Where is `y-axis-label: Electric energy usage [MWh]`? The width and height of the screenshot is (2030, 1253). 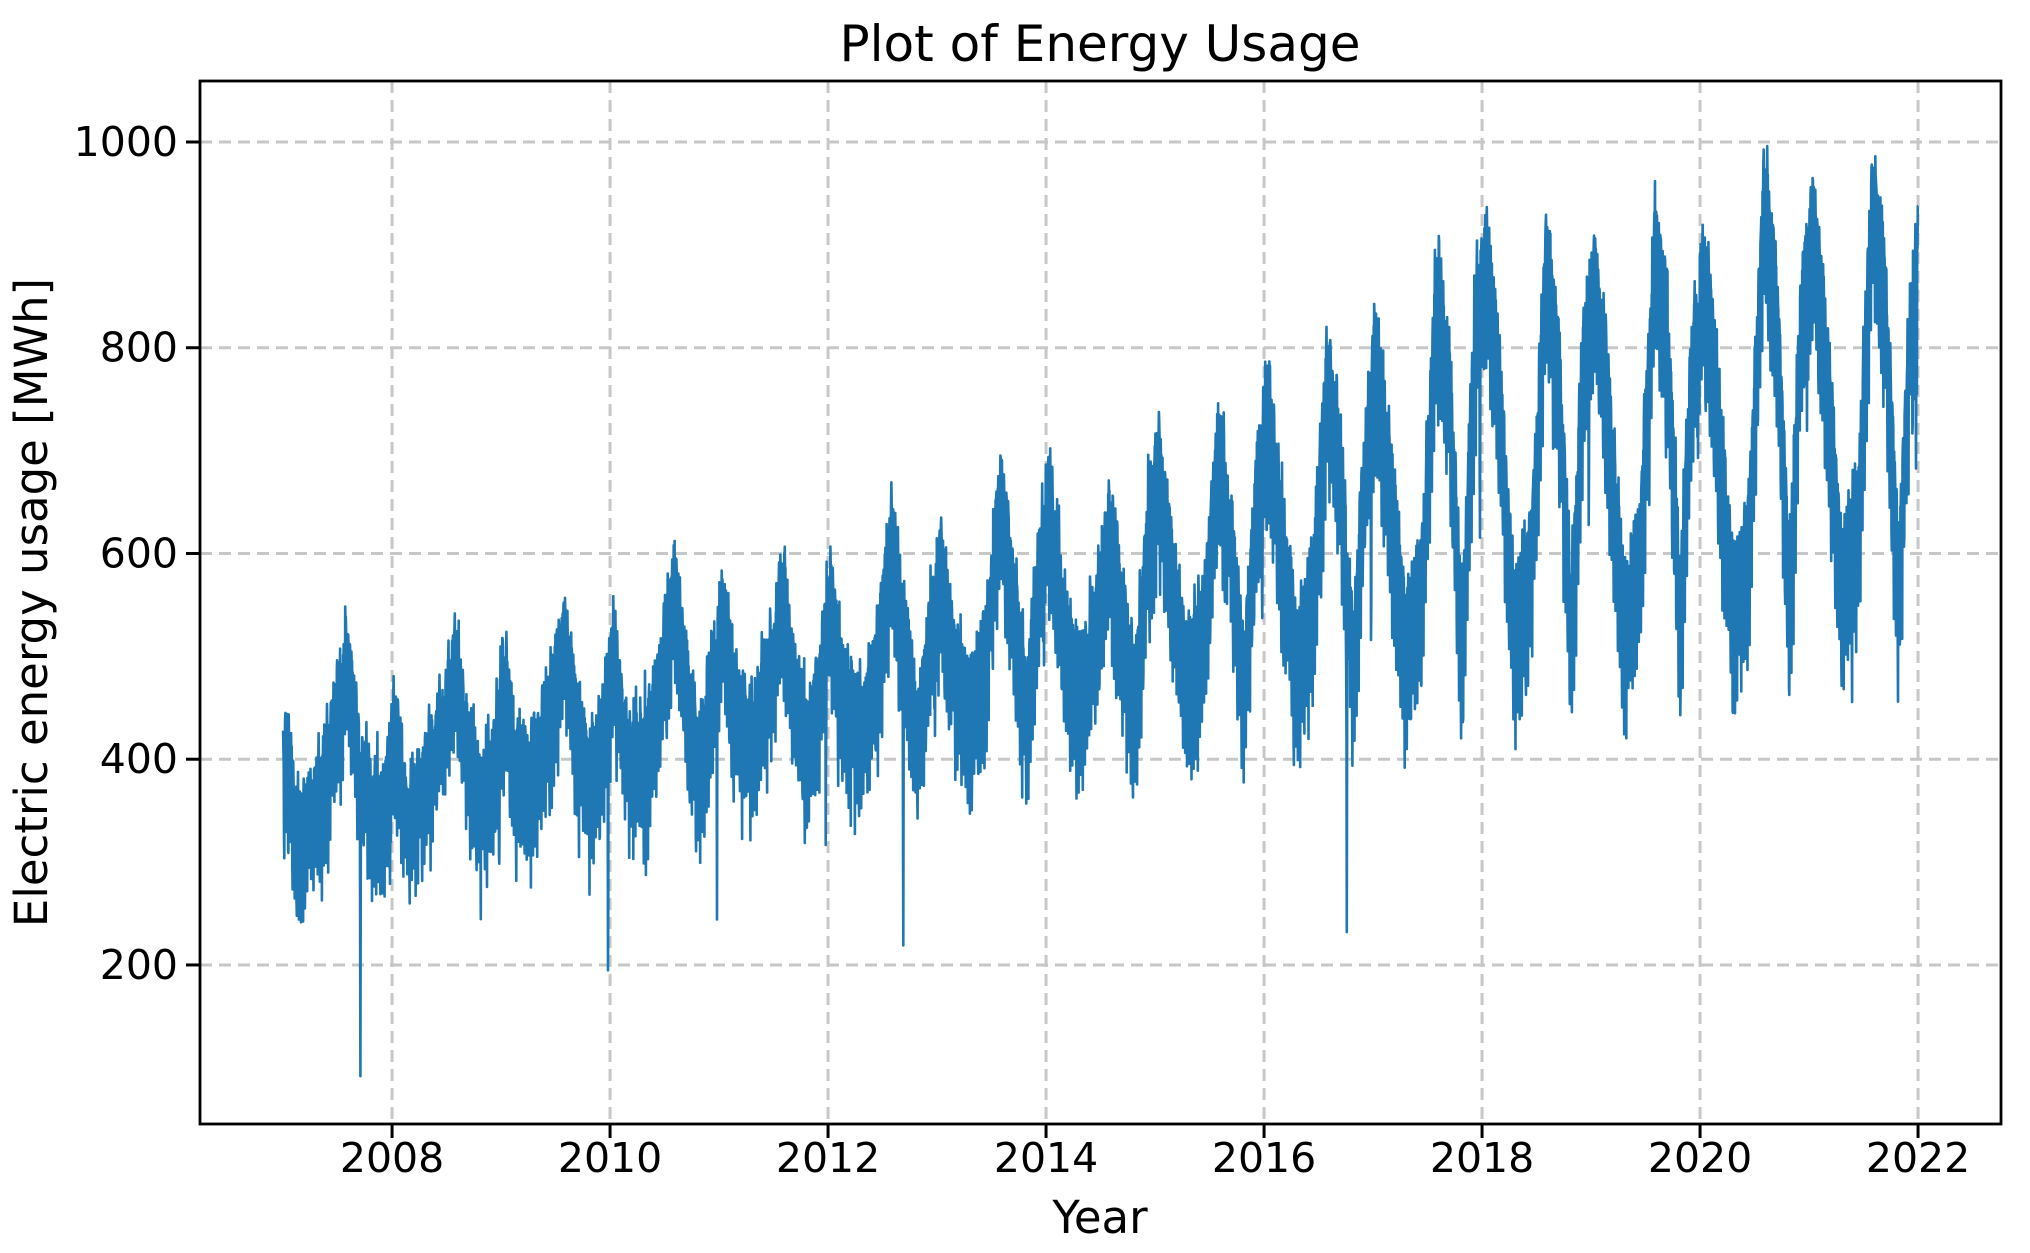
y-axis-label: Electric energy usage [MWh] is located at coordinates (31, 602).